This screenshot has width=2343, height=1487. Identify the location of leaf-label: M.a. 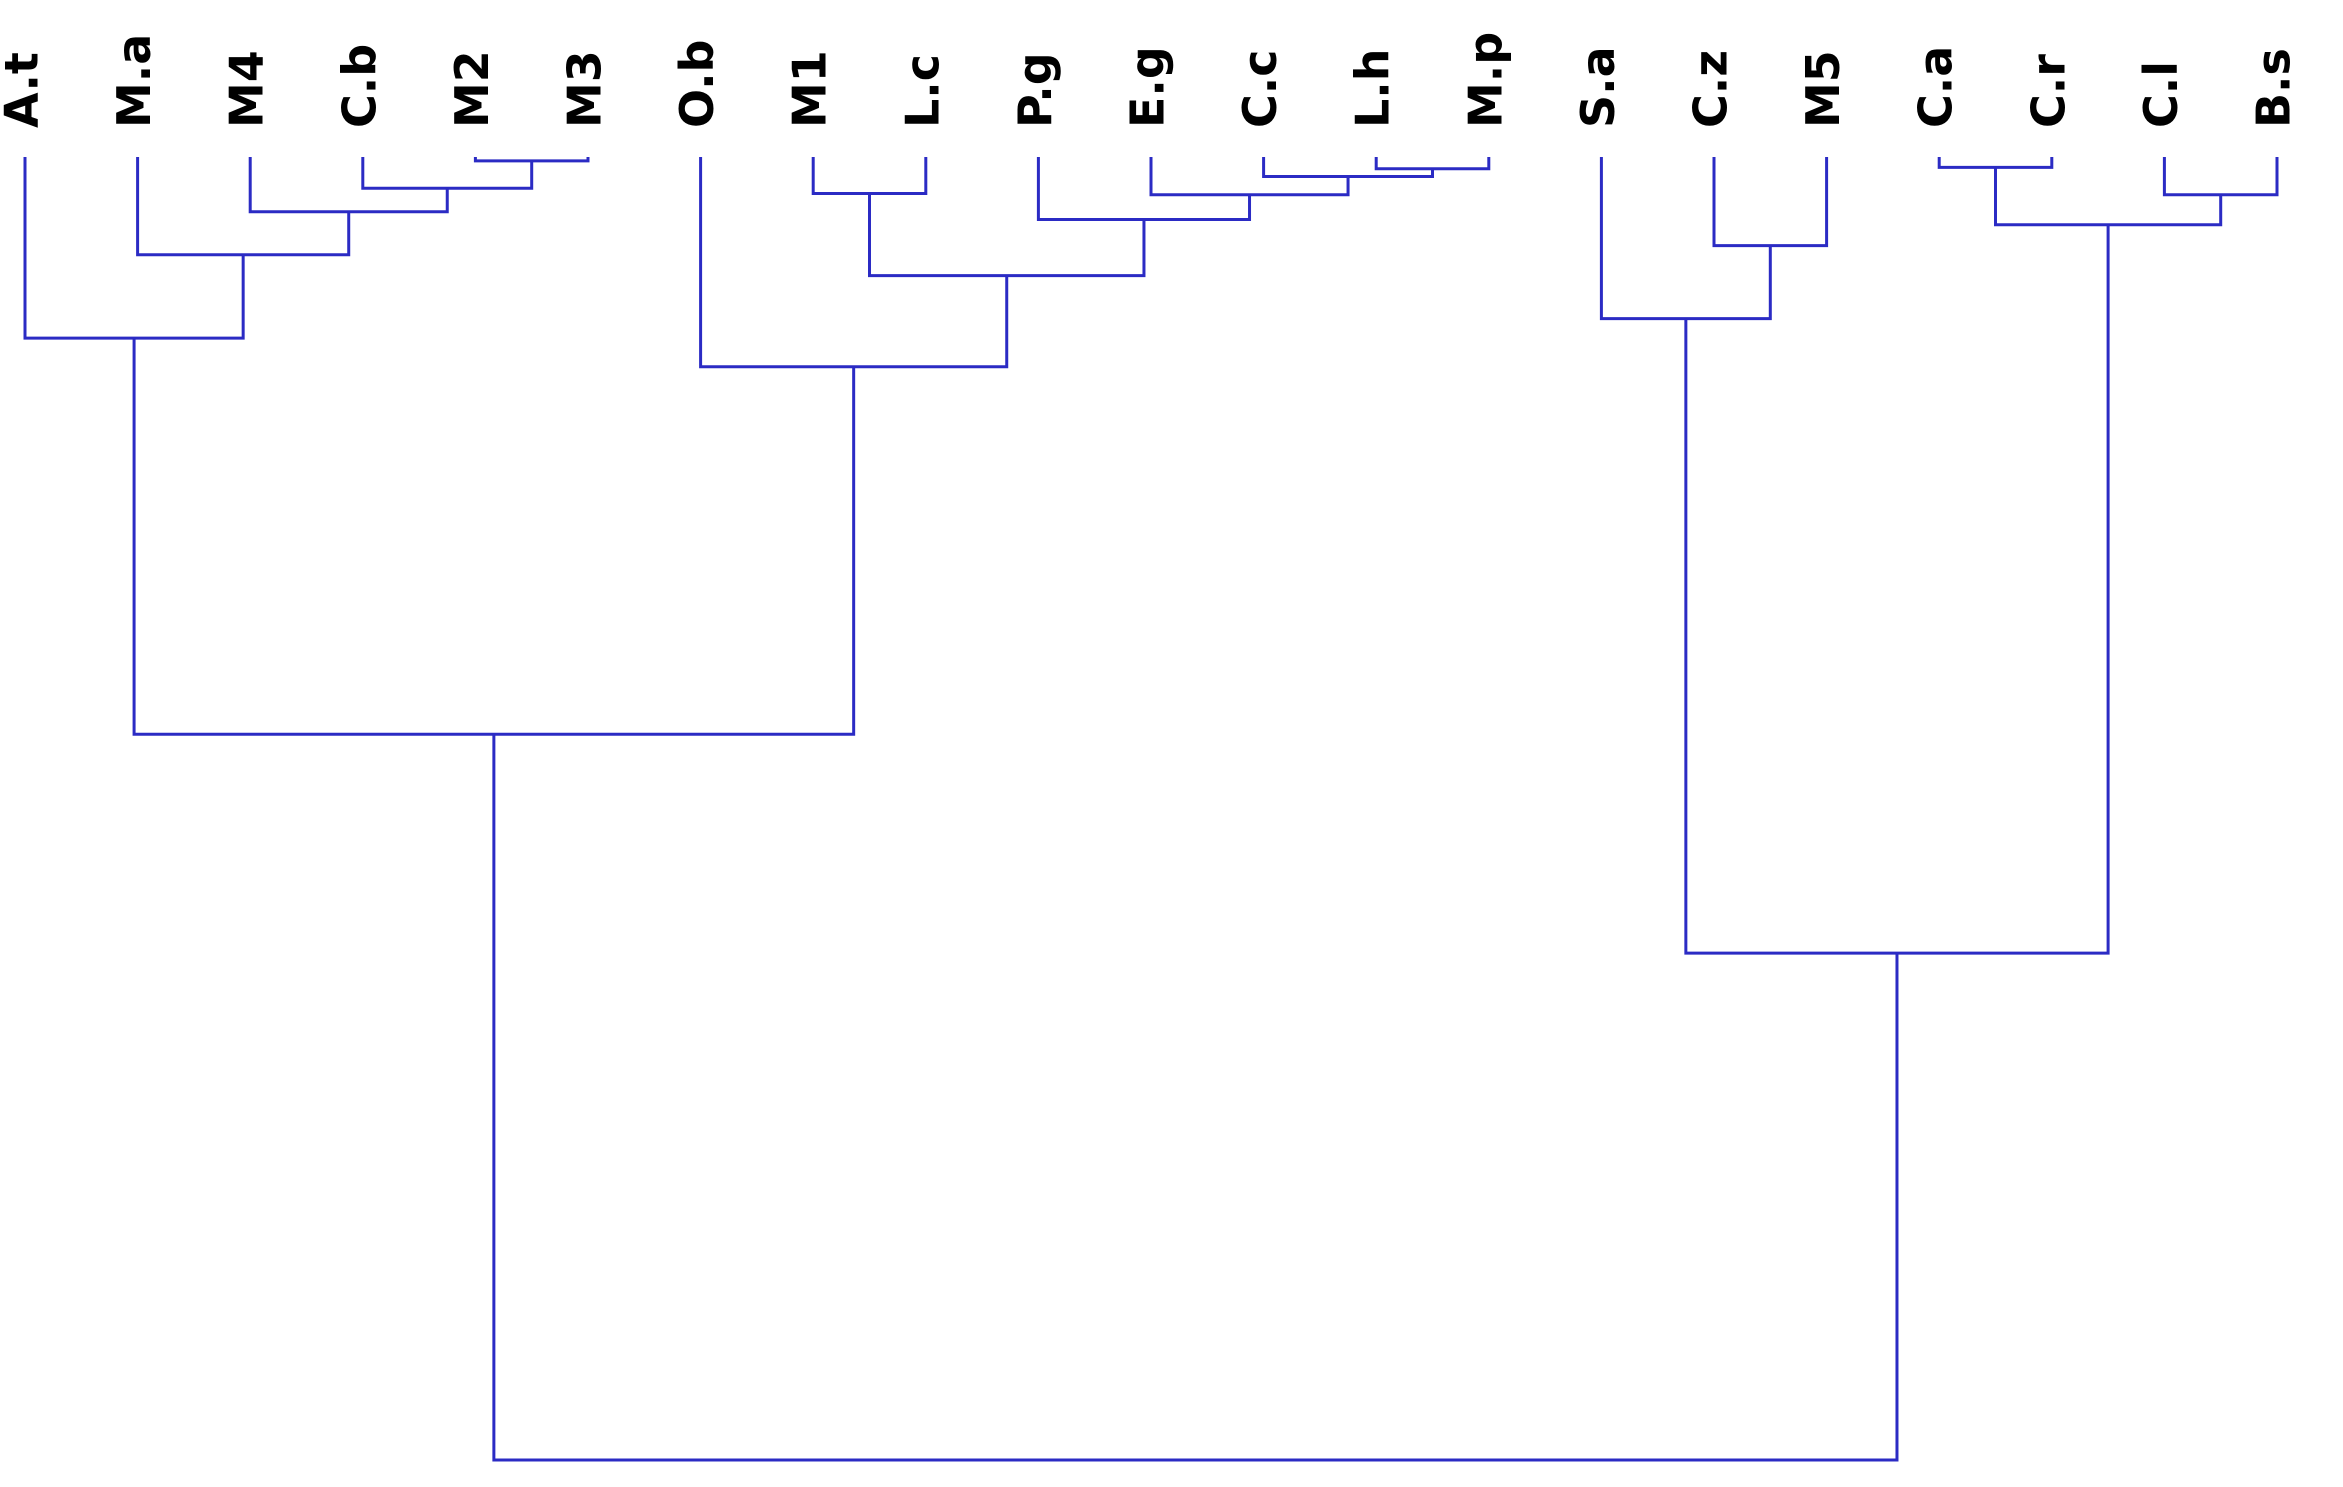
(134, 81).